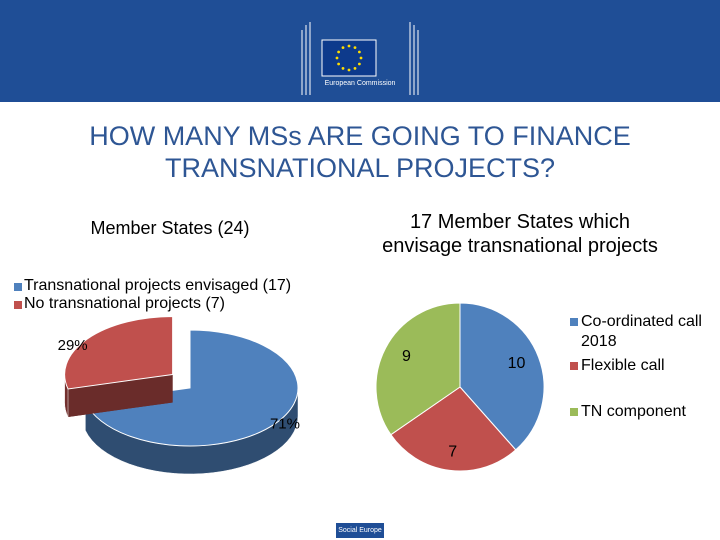 The width and height of the screenshot is (720, 540). I want to click on data-label: 9, so click(406, 356).